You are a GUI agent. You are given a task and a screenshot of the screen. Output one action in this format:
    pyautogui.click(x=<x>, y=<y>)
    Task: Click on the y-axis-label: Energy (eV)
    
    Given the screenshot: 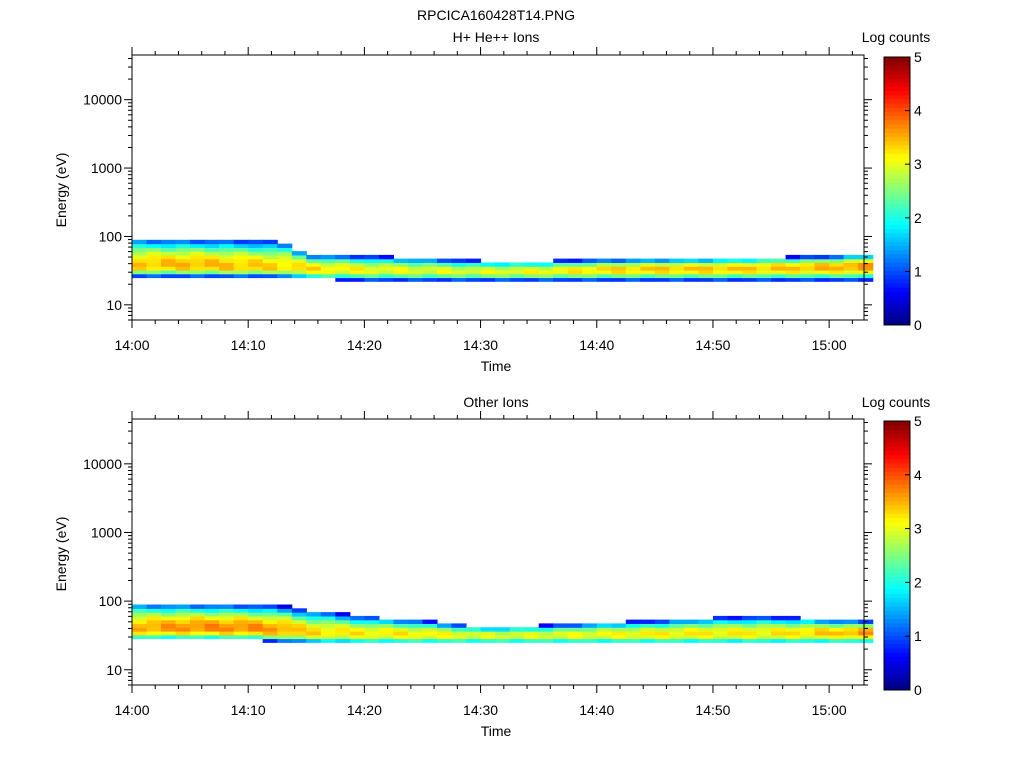 What is the action you would take?
    pyautogui.click(x=61, y=554)
    